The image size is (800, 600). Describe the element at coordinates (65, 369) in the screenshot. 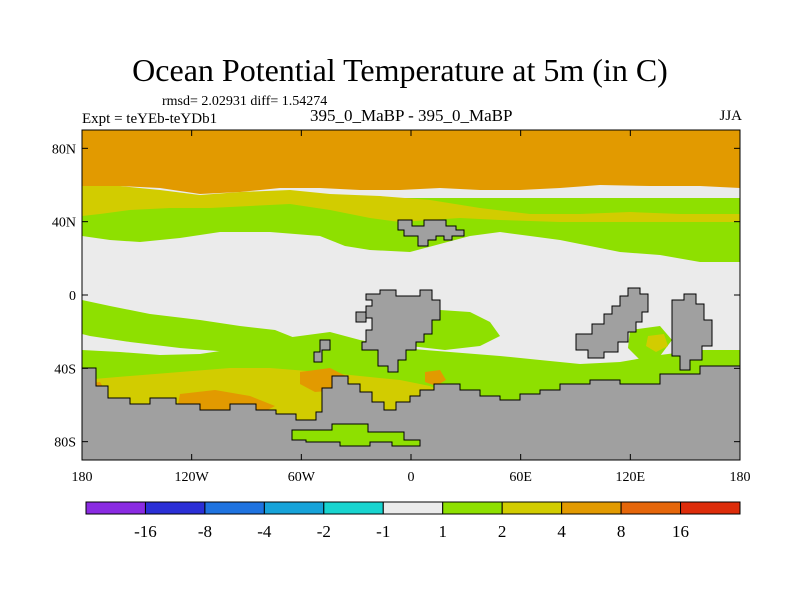

I see `y-tick-label: 40S` at that location.